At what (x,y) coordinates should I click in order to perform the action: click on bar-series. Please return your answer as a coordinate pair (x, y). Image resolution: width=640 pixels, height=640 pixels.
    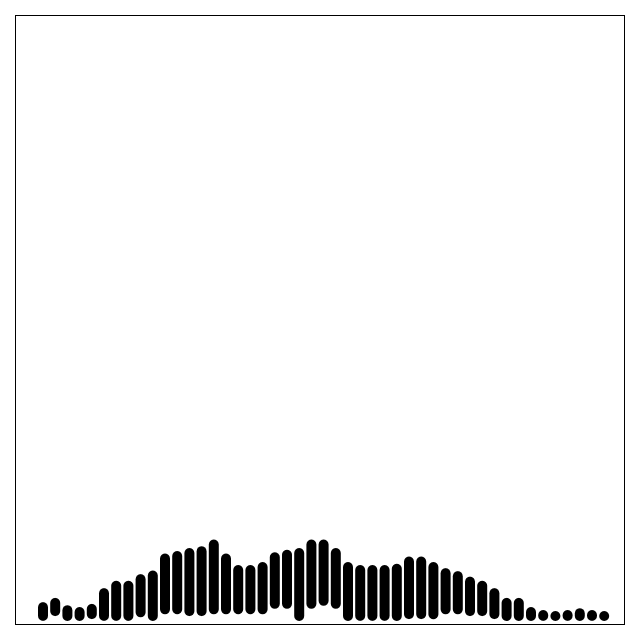
    Looking at the image, I should click on (324, 580).